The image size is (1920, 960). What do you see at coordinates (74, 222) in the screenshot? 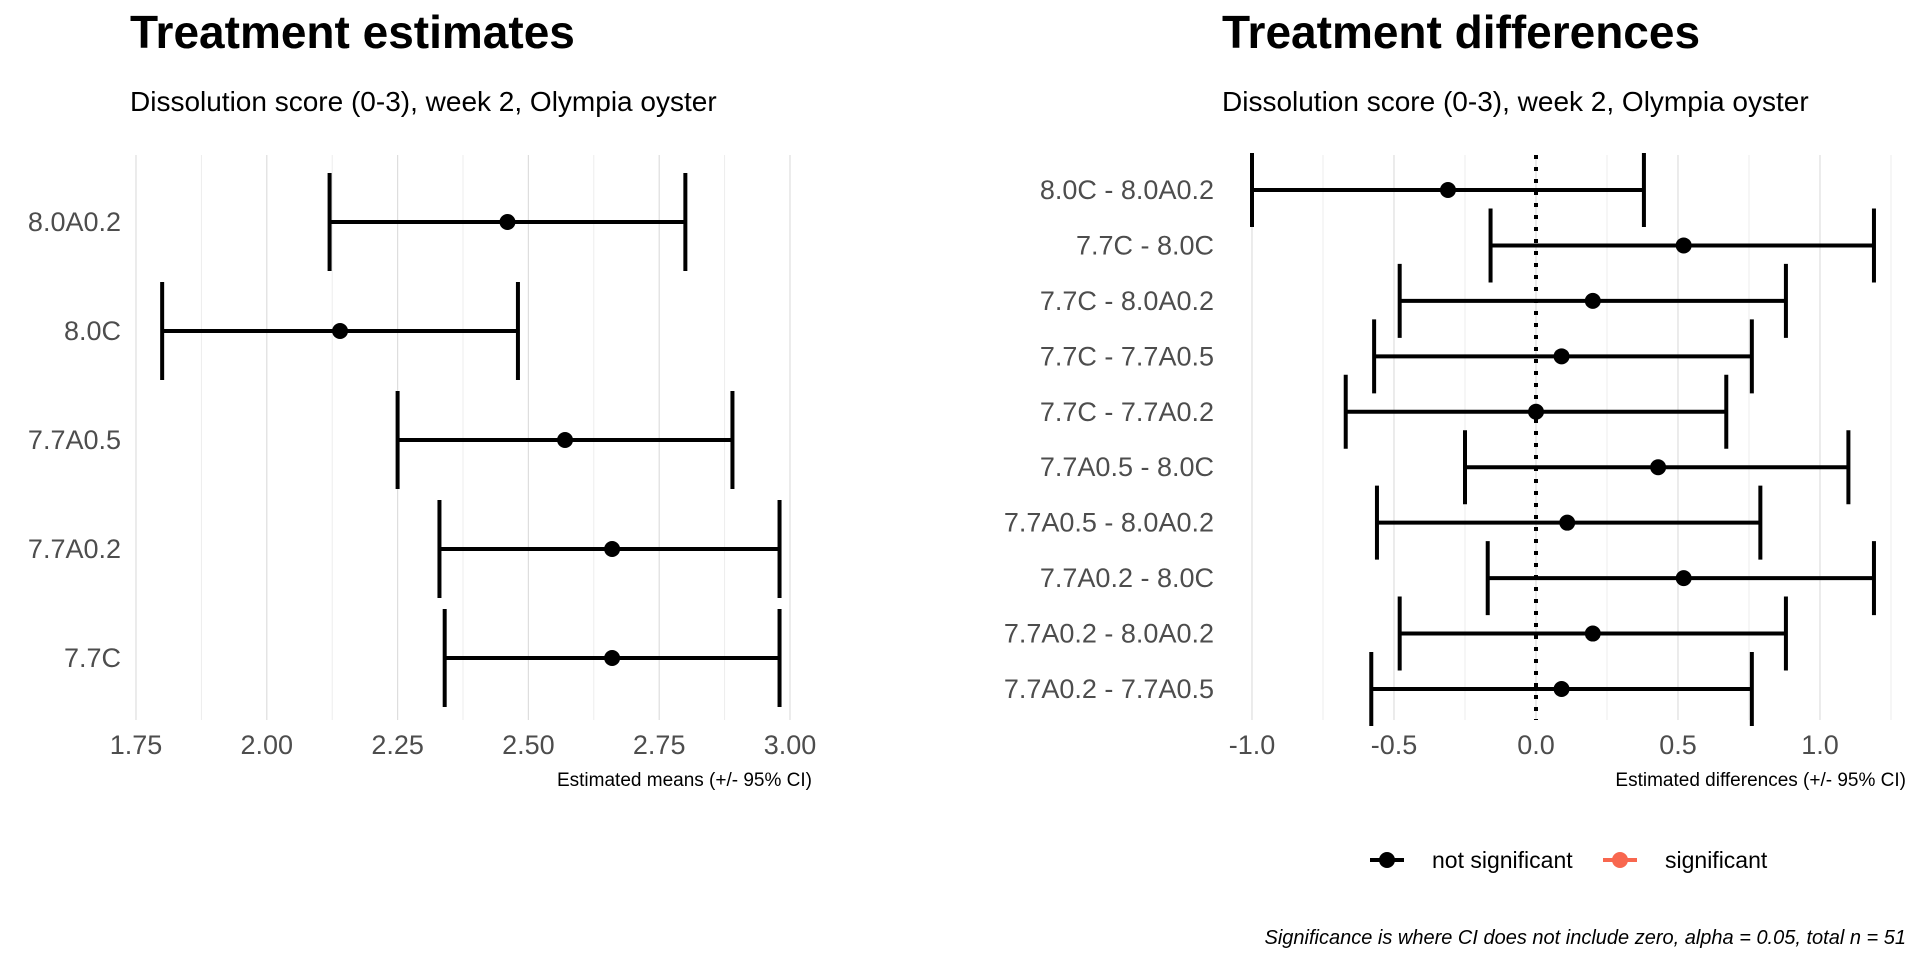
I see `left-y-tick-label-8-0a0-2: 8.0A0.2` at bounding box center [74, 222].